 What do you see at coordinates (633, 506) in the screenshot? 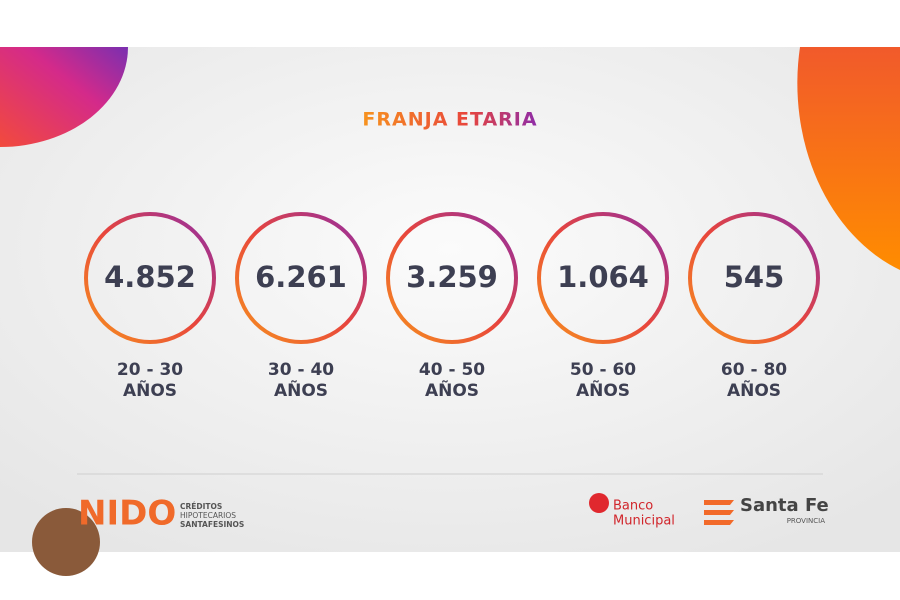
I see `bank-logo: Banco` at bounding box center [633, 506].